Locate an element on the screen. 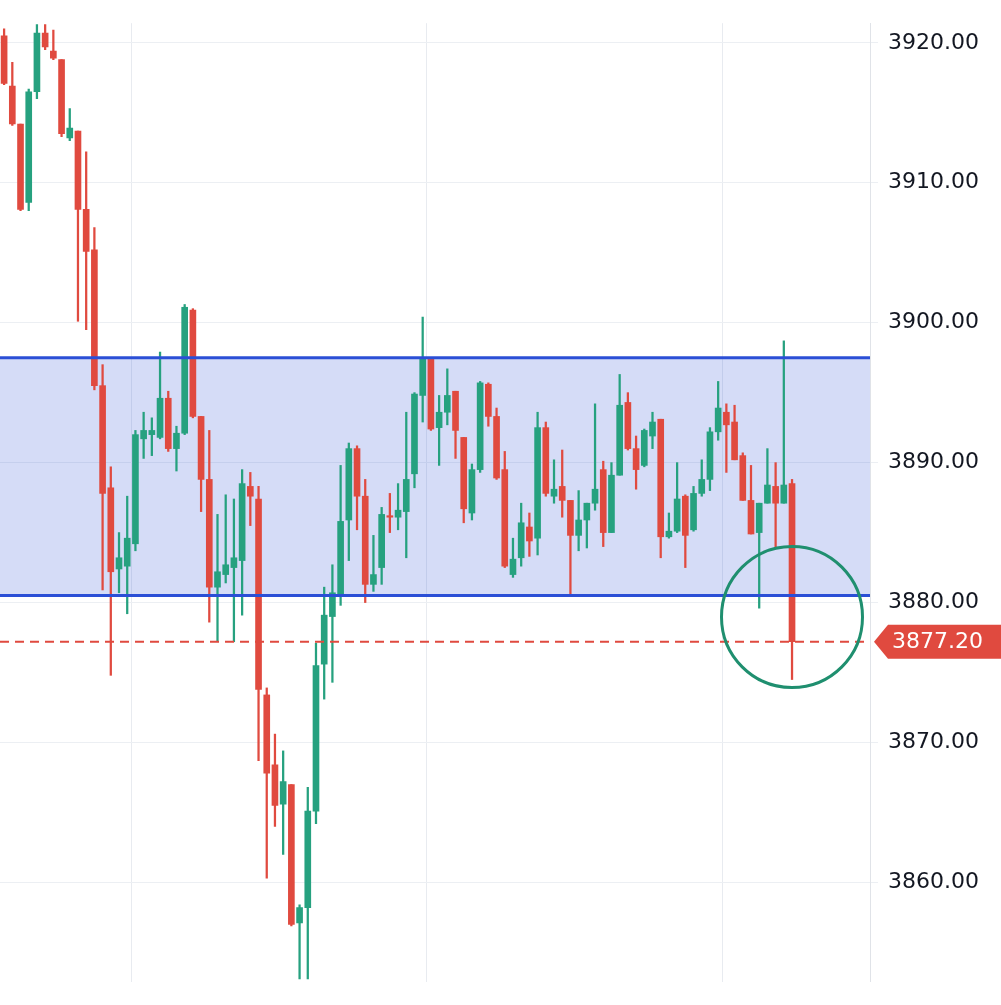 This screenshot has width=1001, height=1005. y-tick-label: 3870.00 is located at coordinates (933, 741).